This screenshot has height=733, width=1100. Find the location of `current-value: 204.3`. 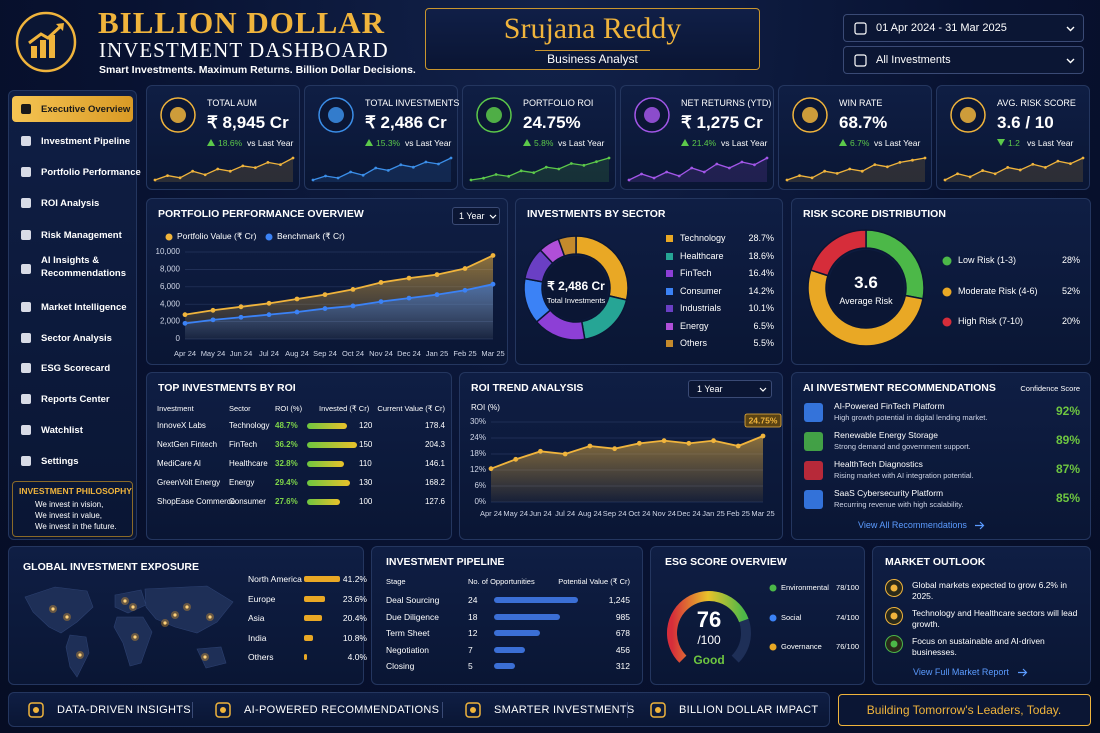

current-value: 204.3 is located at coordinates (434, 444).